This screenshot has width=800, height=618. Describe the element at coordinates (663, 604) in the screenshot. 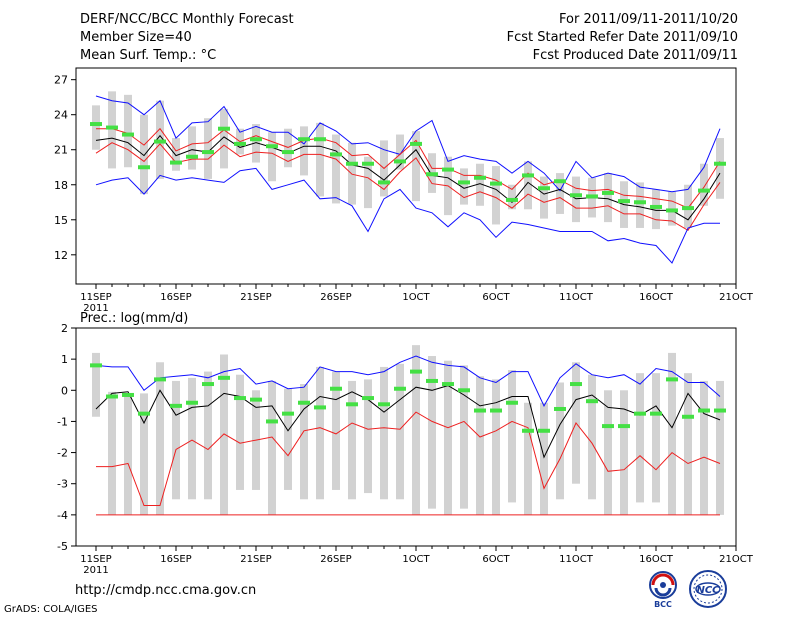

I see `bcc-logo-text: BCC` at that location.